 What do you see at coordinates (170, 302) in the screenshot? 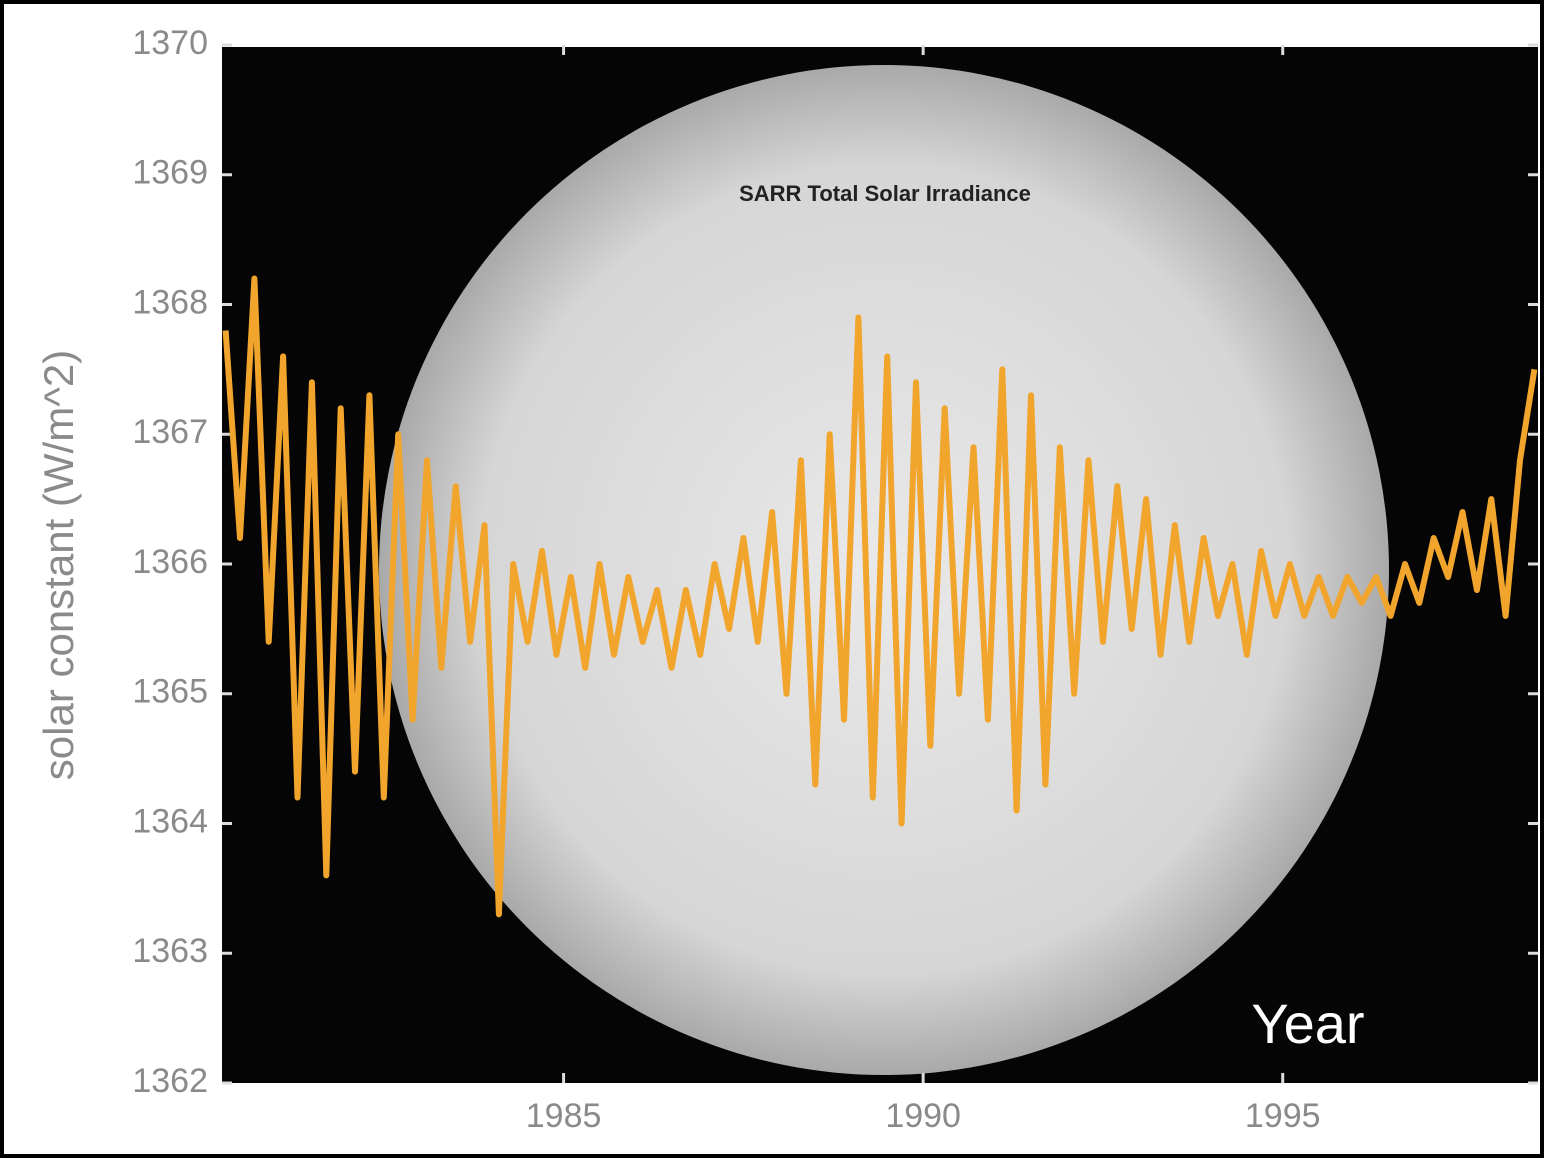
I see `y-tick-label: 1368` at bounding box center [170, 302].